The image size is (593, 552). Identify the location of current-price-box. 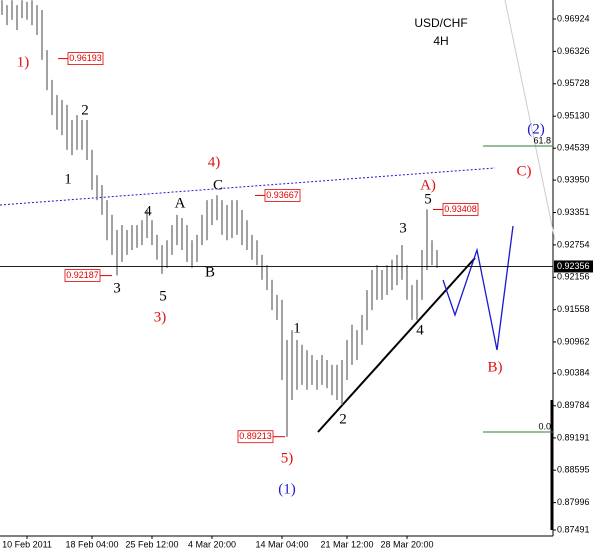
(573, 266).